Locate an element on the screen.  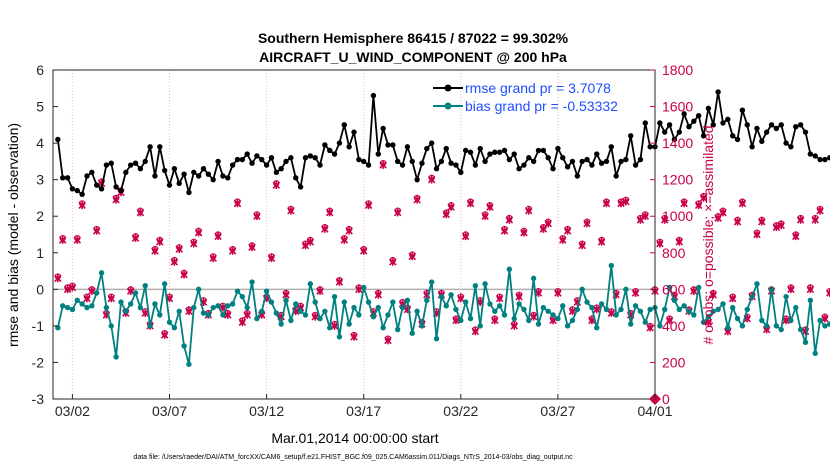
legend-bias-marker is located at coordinates (448, 106).